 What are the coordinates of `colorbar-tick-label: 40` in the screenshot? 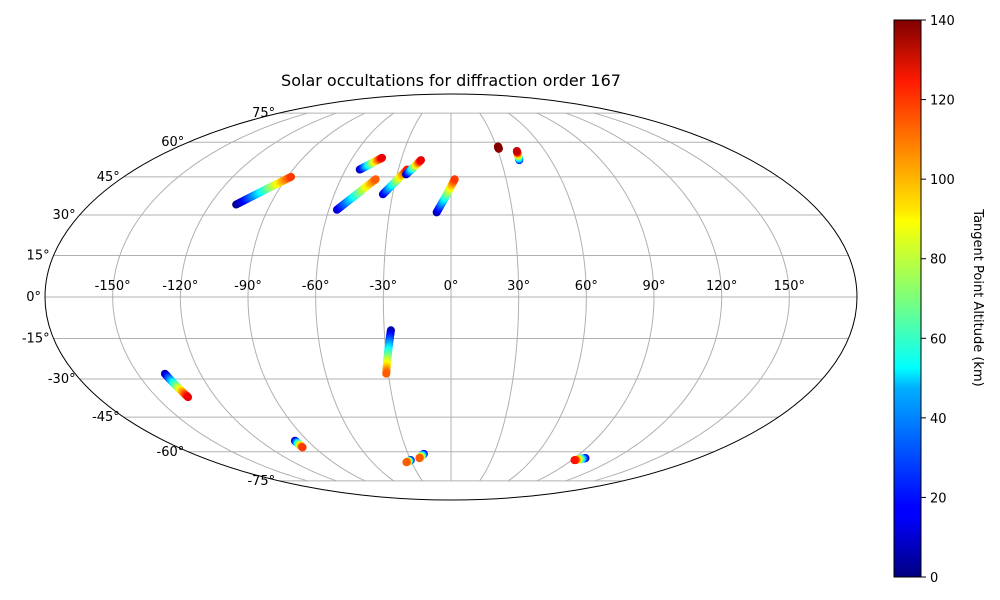 It's located at (938, 419).